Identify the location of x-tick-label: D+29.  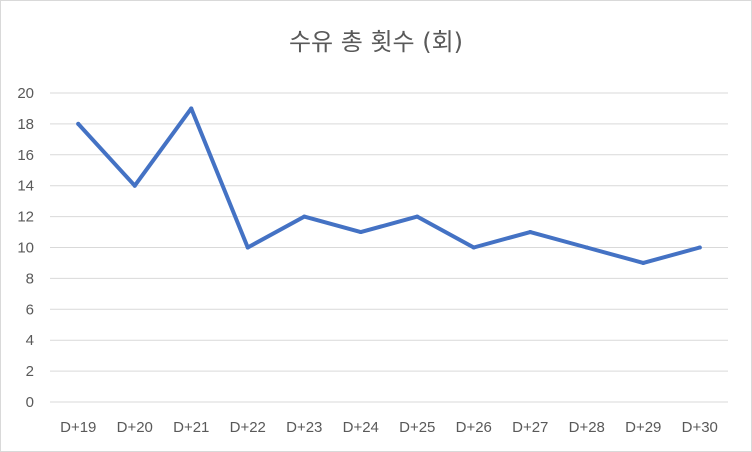
(643, 427).